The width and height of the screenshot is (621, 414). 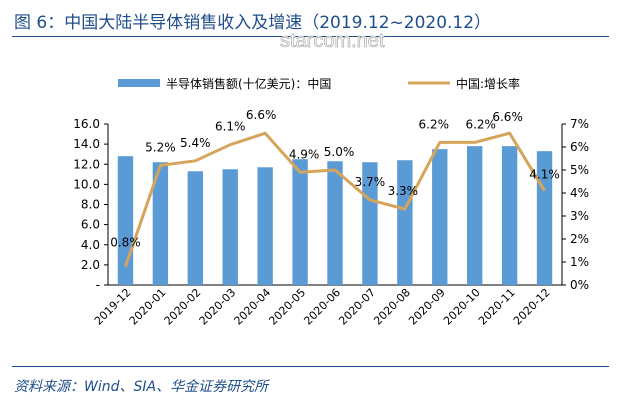 What do you see at coordinates (544, 175) in the screenshot?
I see `data-label: 4.1%` at bounding box center [544, 175].